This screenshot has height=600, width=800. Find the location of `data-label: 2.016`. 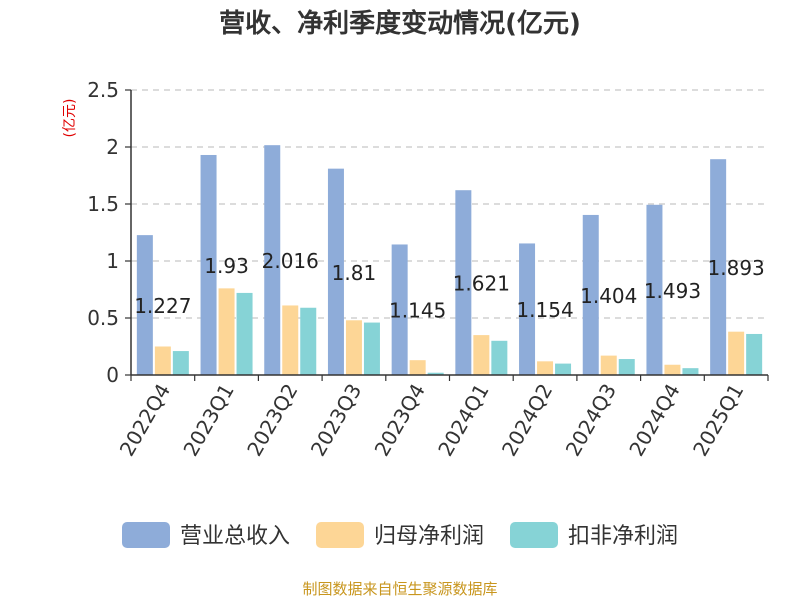

data-label: 2.016 is located at coordinates (290, 261).